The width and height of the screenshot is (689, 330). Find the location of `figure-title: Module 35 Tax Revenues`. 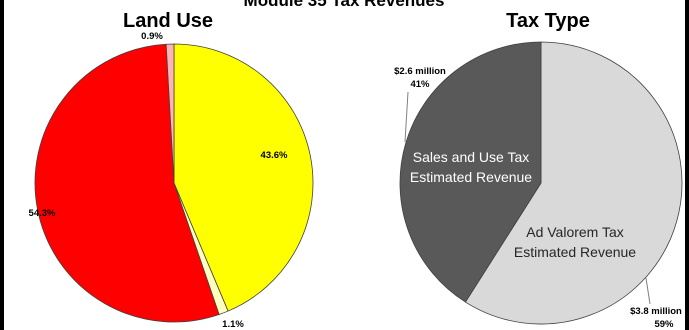

figure-title: Module 35 Tax Revenues is located at coordinates (344, 5).